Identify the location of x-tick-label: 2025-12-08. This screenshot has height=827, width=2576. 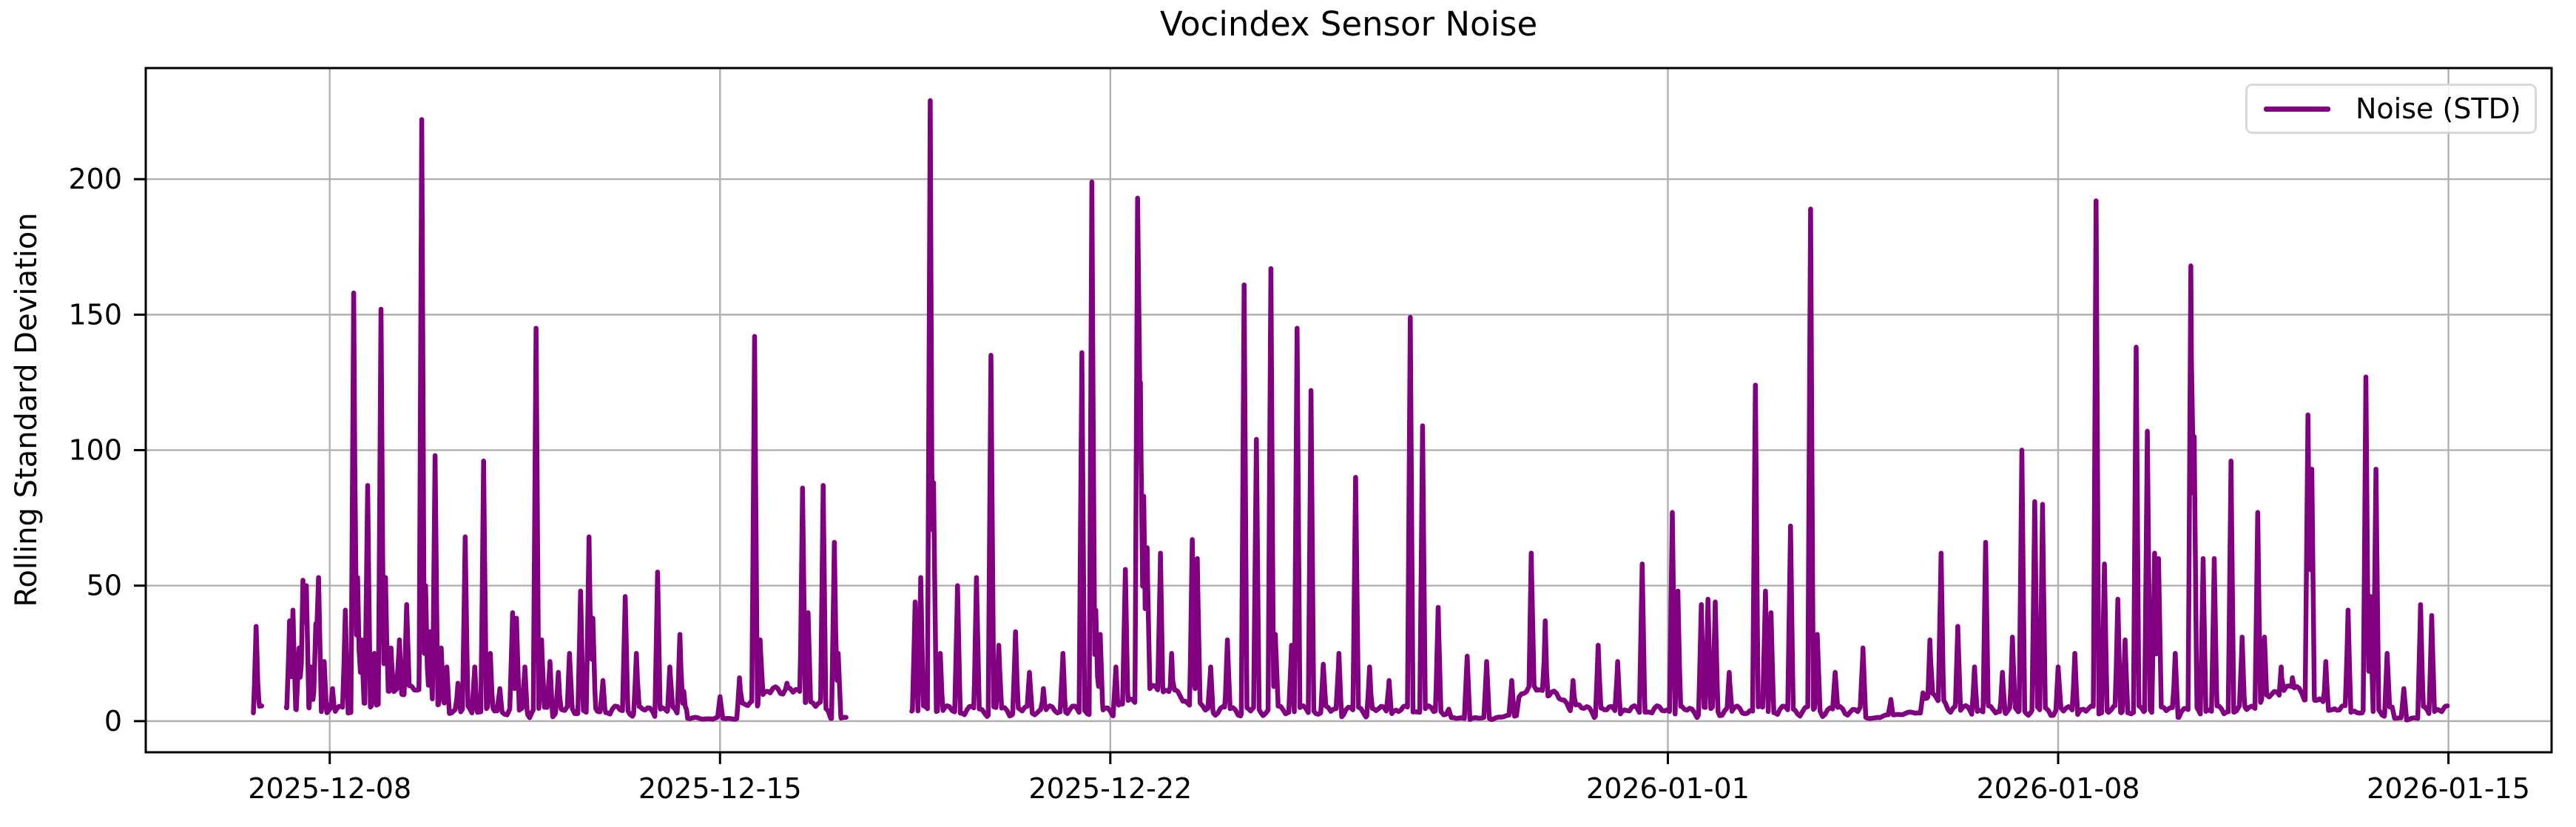
(329, 788).